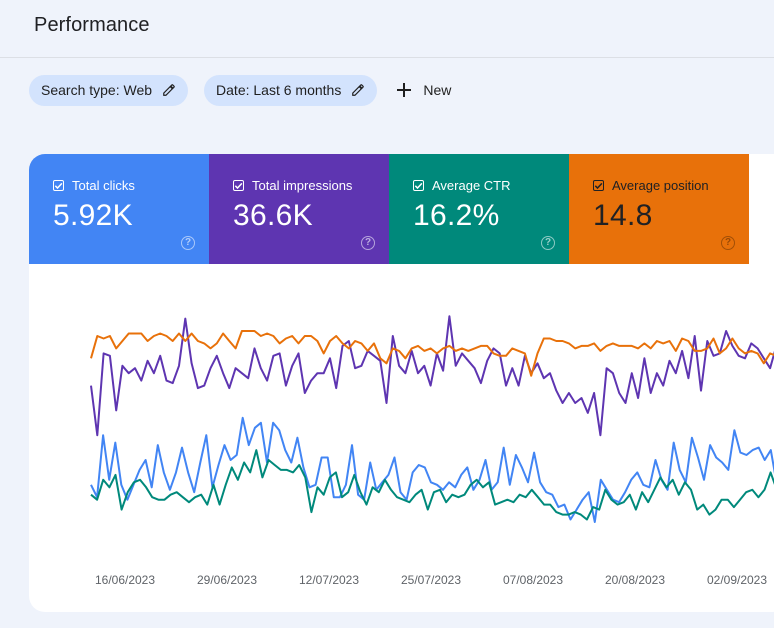 This screenshot has height=628, width=774. I want to click on x-tick-label: 02/09/2023, so click(737, 580).